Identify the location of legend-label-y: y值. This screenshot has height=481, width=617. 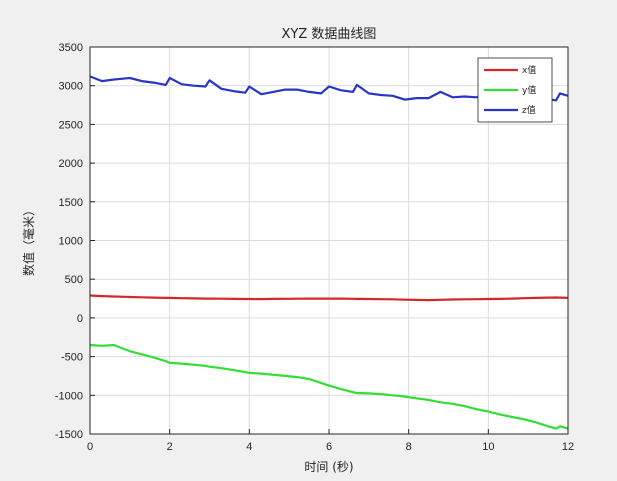
(529, 90).